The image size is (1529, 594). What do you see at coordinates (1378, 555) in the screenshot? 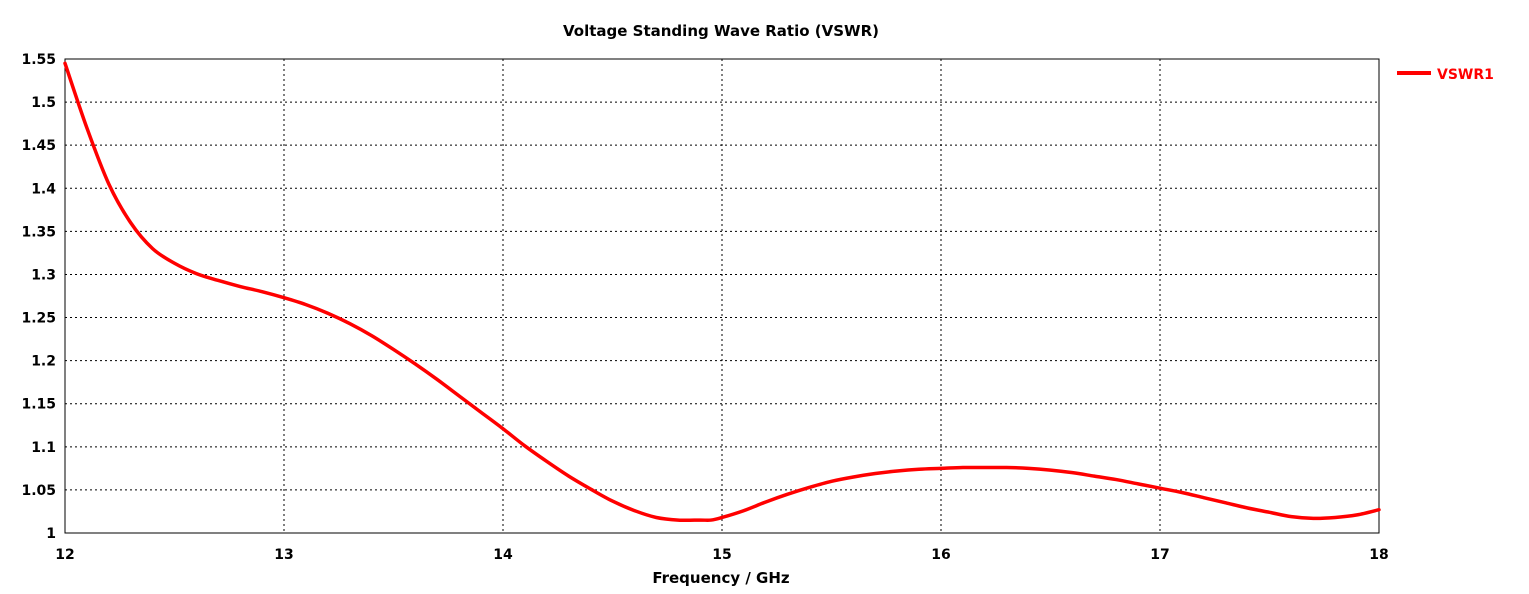
I see `x-tick-label: 18` at bounding box center [1378, 555].